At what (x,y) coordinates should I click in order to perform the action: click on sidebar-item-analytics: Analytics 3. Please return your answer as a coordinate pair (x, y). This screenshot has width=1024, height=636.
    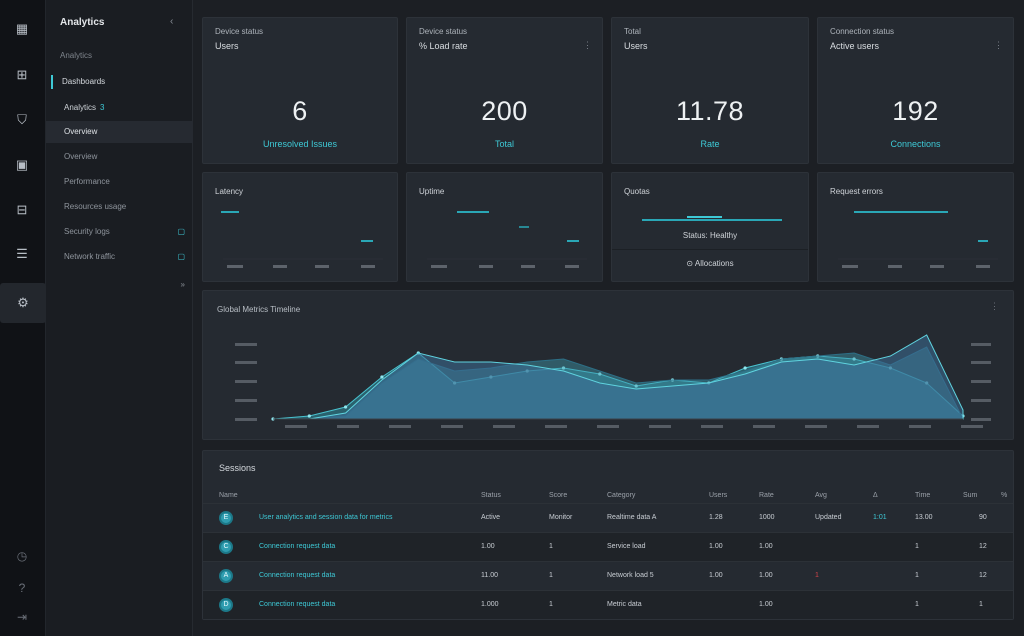
    Looking at the image, I should click on (119, 108).